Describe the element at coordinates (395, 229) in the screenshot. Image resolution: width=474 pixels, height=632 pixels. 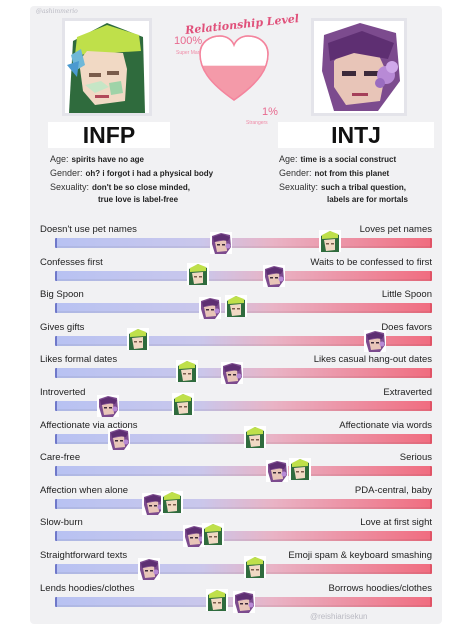
I see `scale-right-label: Loves pet names` at that location.